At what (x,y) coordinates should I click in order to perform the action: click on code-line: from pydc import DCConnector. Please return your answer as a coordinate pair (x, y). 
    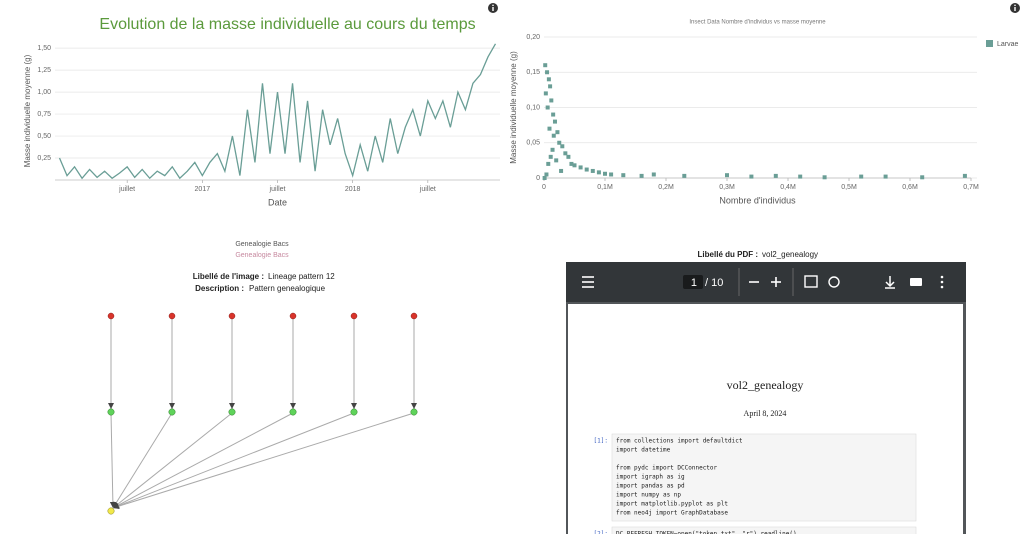
    Looking at the image, I should click on (667, 468).